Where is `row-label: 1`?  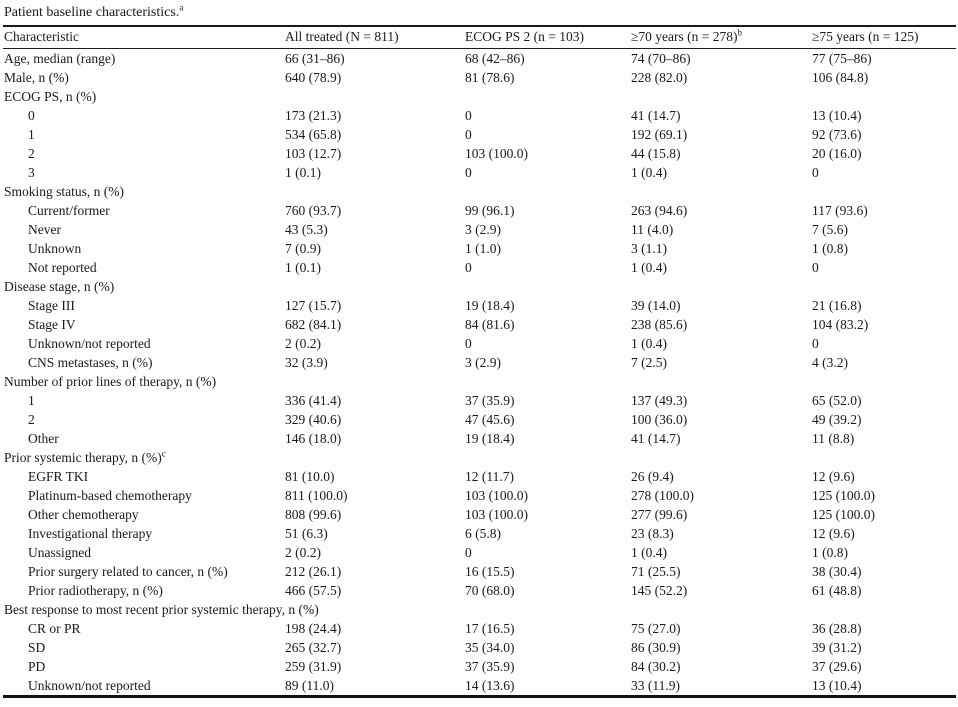
row-label: 1 is located at coordinates (31, 134).